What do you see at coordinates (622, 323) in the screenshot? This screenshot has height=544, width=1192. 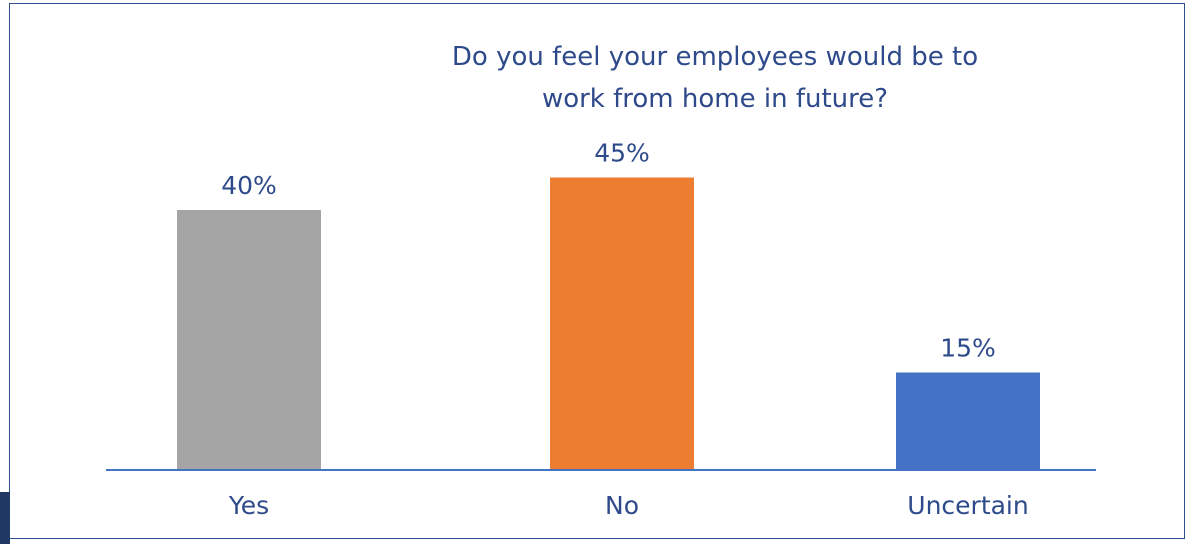 I see `bar-no` at bounding box center [622, 323].